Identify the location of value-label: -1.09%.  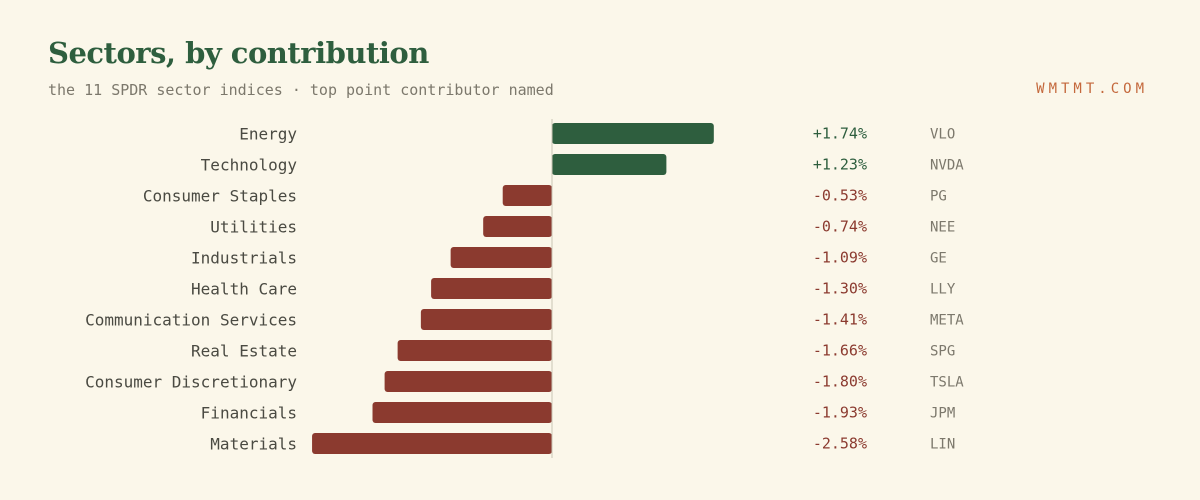
(840, 258).